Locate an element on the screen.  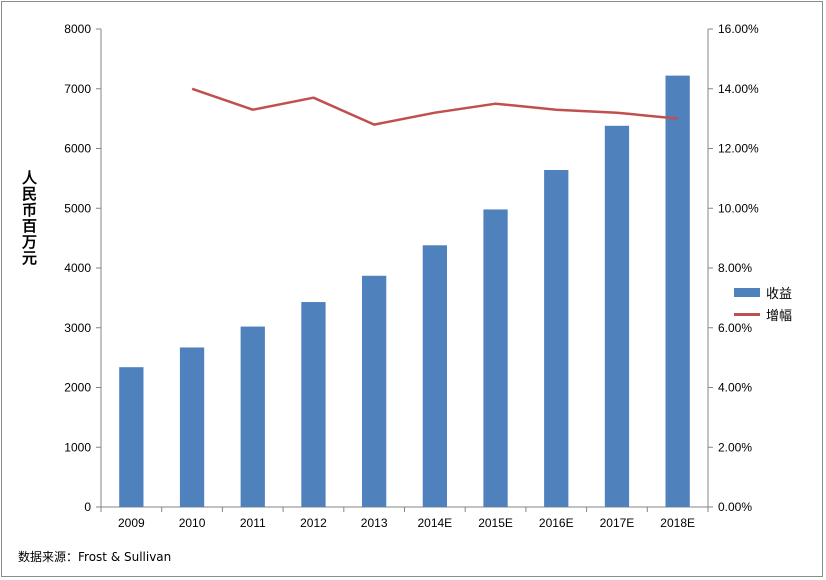
x-tick-label: 2010 is located at coordinates (192, 523).